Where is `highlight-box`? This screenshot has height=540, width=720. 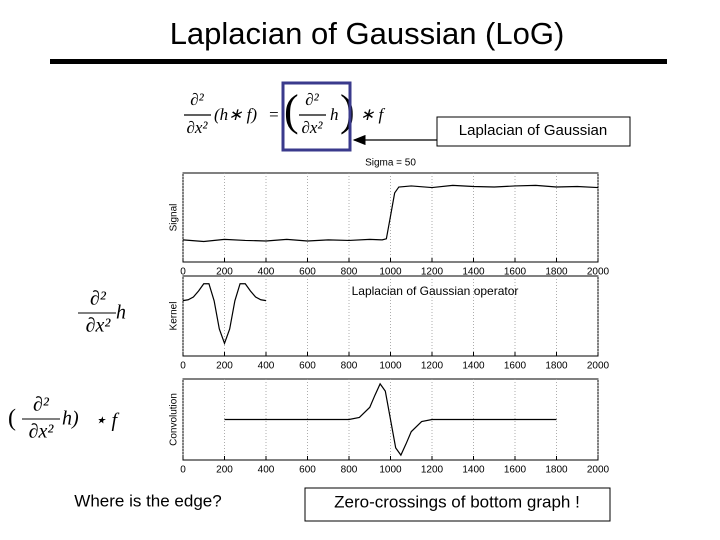
highlight-box is located at coordinates (316, 116).